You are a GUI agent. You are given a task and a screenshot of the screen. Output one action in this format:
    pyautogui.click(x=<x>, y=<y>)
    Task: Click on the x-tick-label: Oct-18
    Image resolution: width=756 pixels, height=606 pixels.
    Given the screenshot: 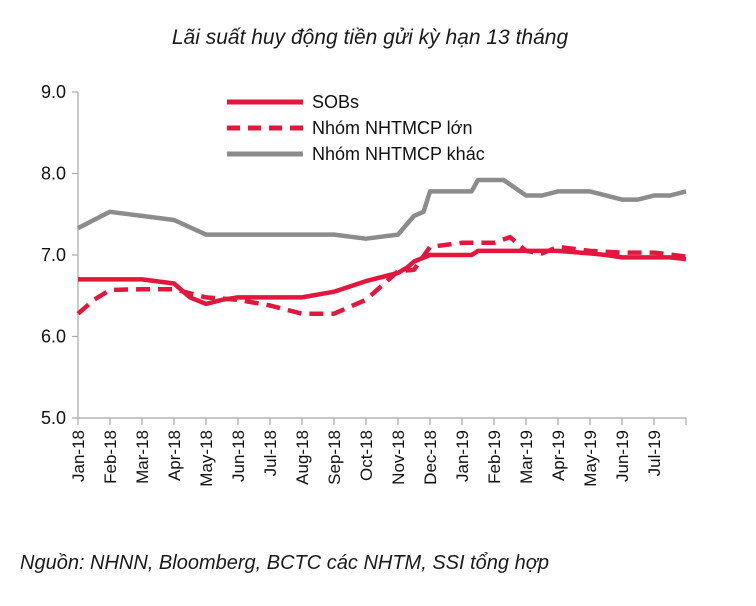 What is the action you would take?
    pyautogui.click(x=366, y=455)
    